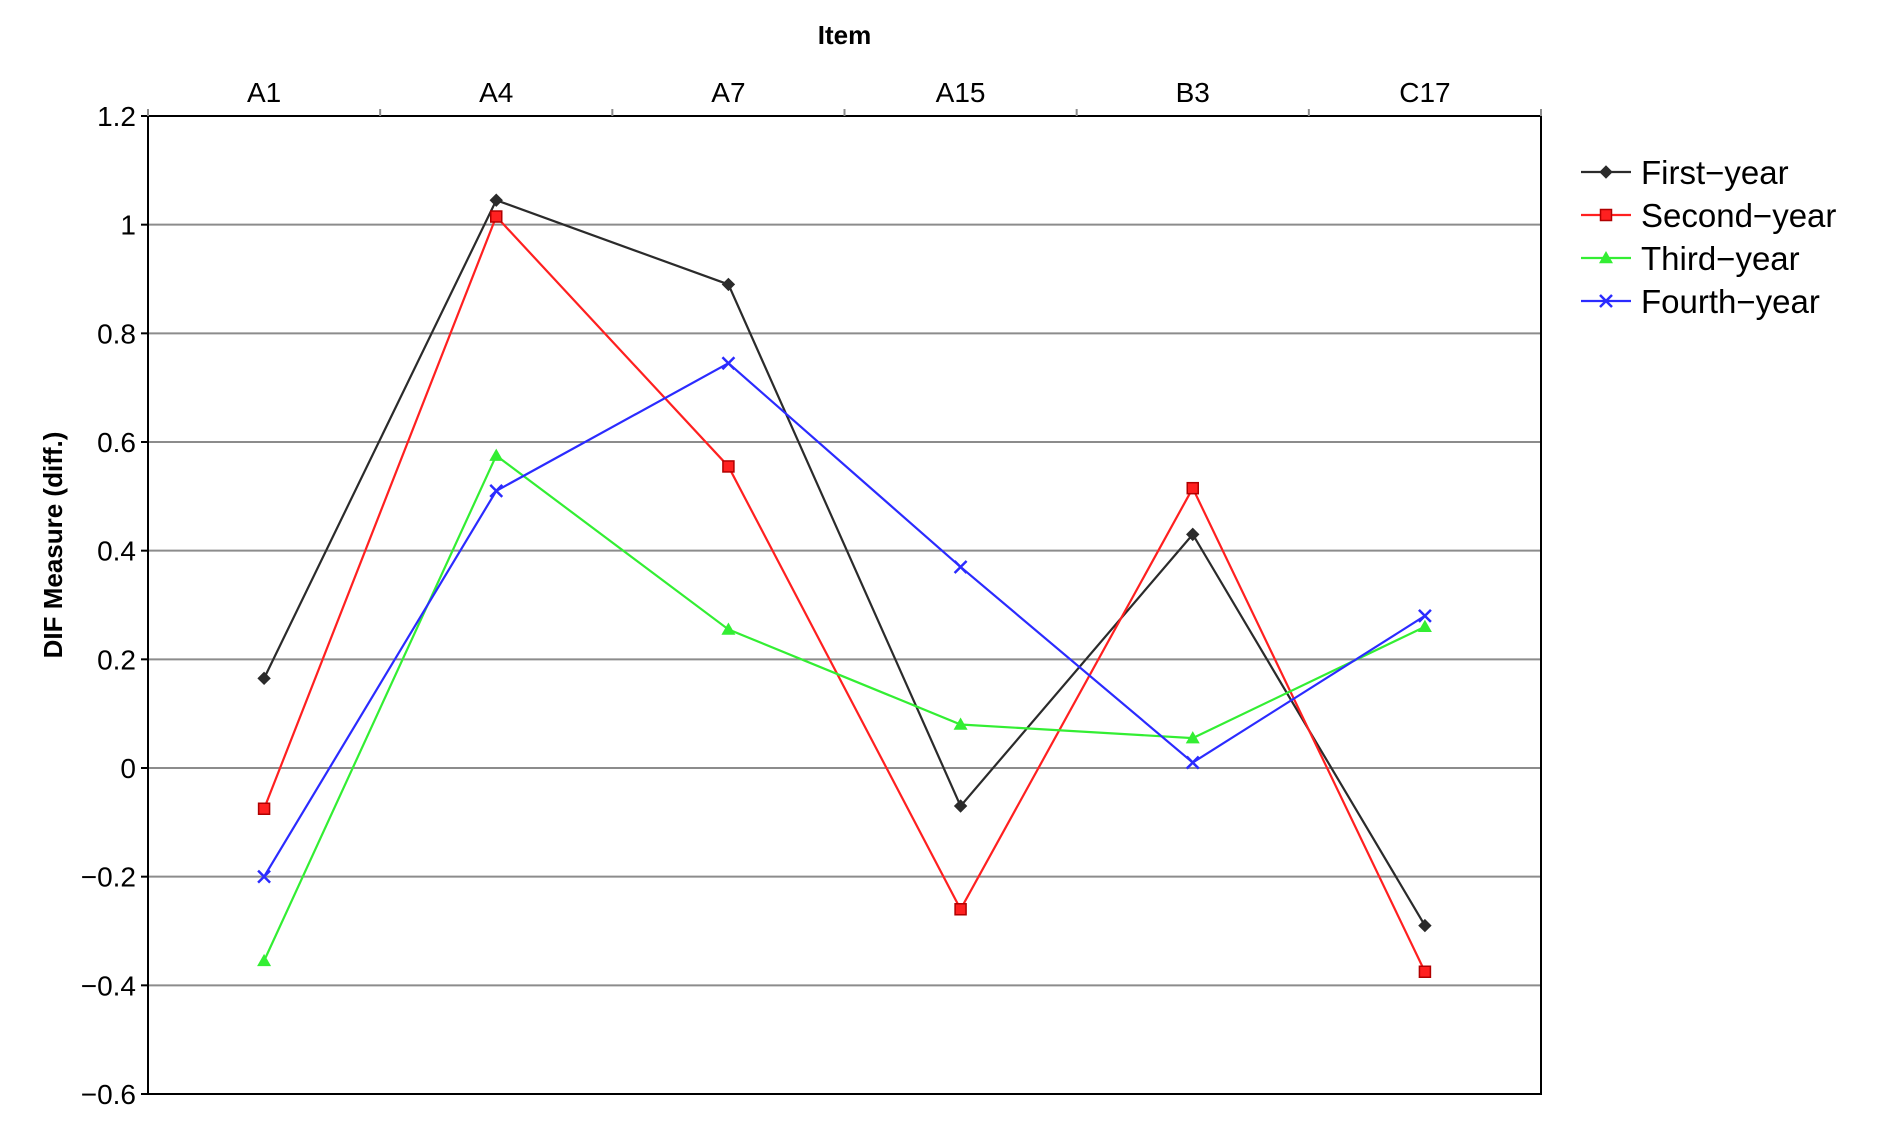 Image resolution: width=1884 pixels, height=1130 pixels. Describe the element at coordinates (116, 116) in the screenshot. I see `y-tick-label: 1.2` at that location.